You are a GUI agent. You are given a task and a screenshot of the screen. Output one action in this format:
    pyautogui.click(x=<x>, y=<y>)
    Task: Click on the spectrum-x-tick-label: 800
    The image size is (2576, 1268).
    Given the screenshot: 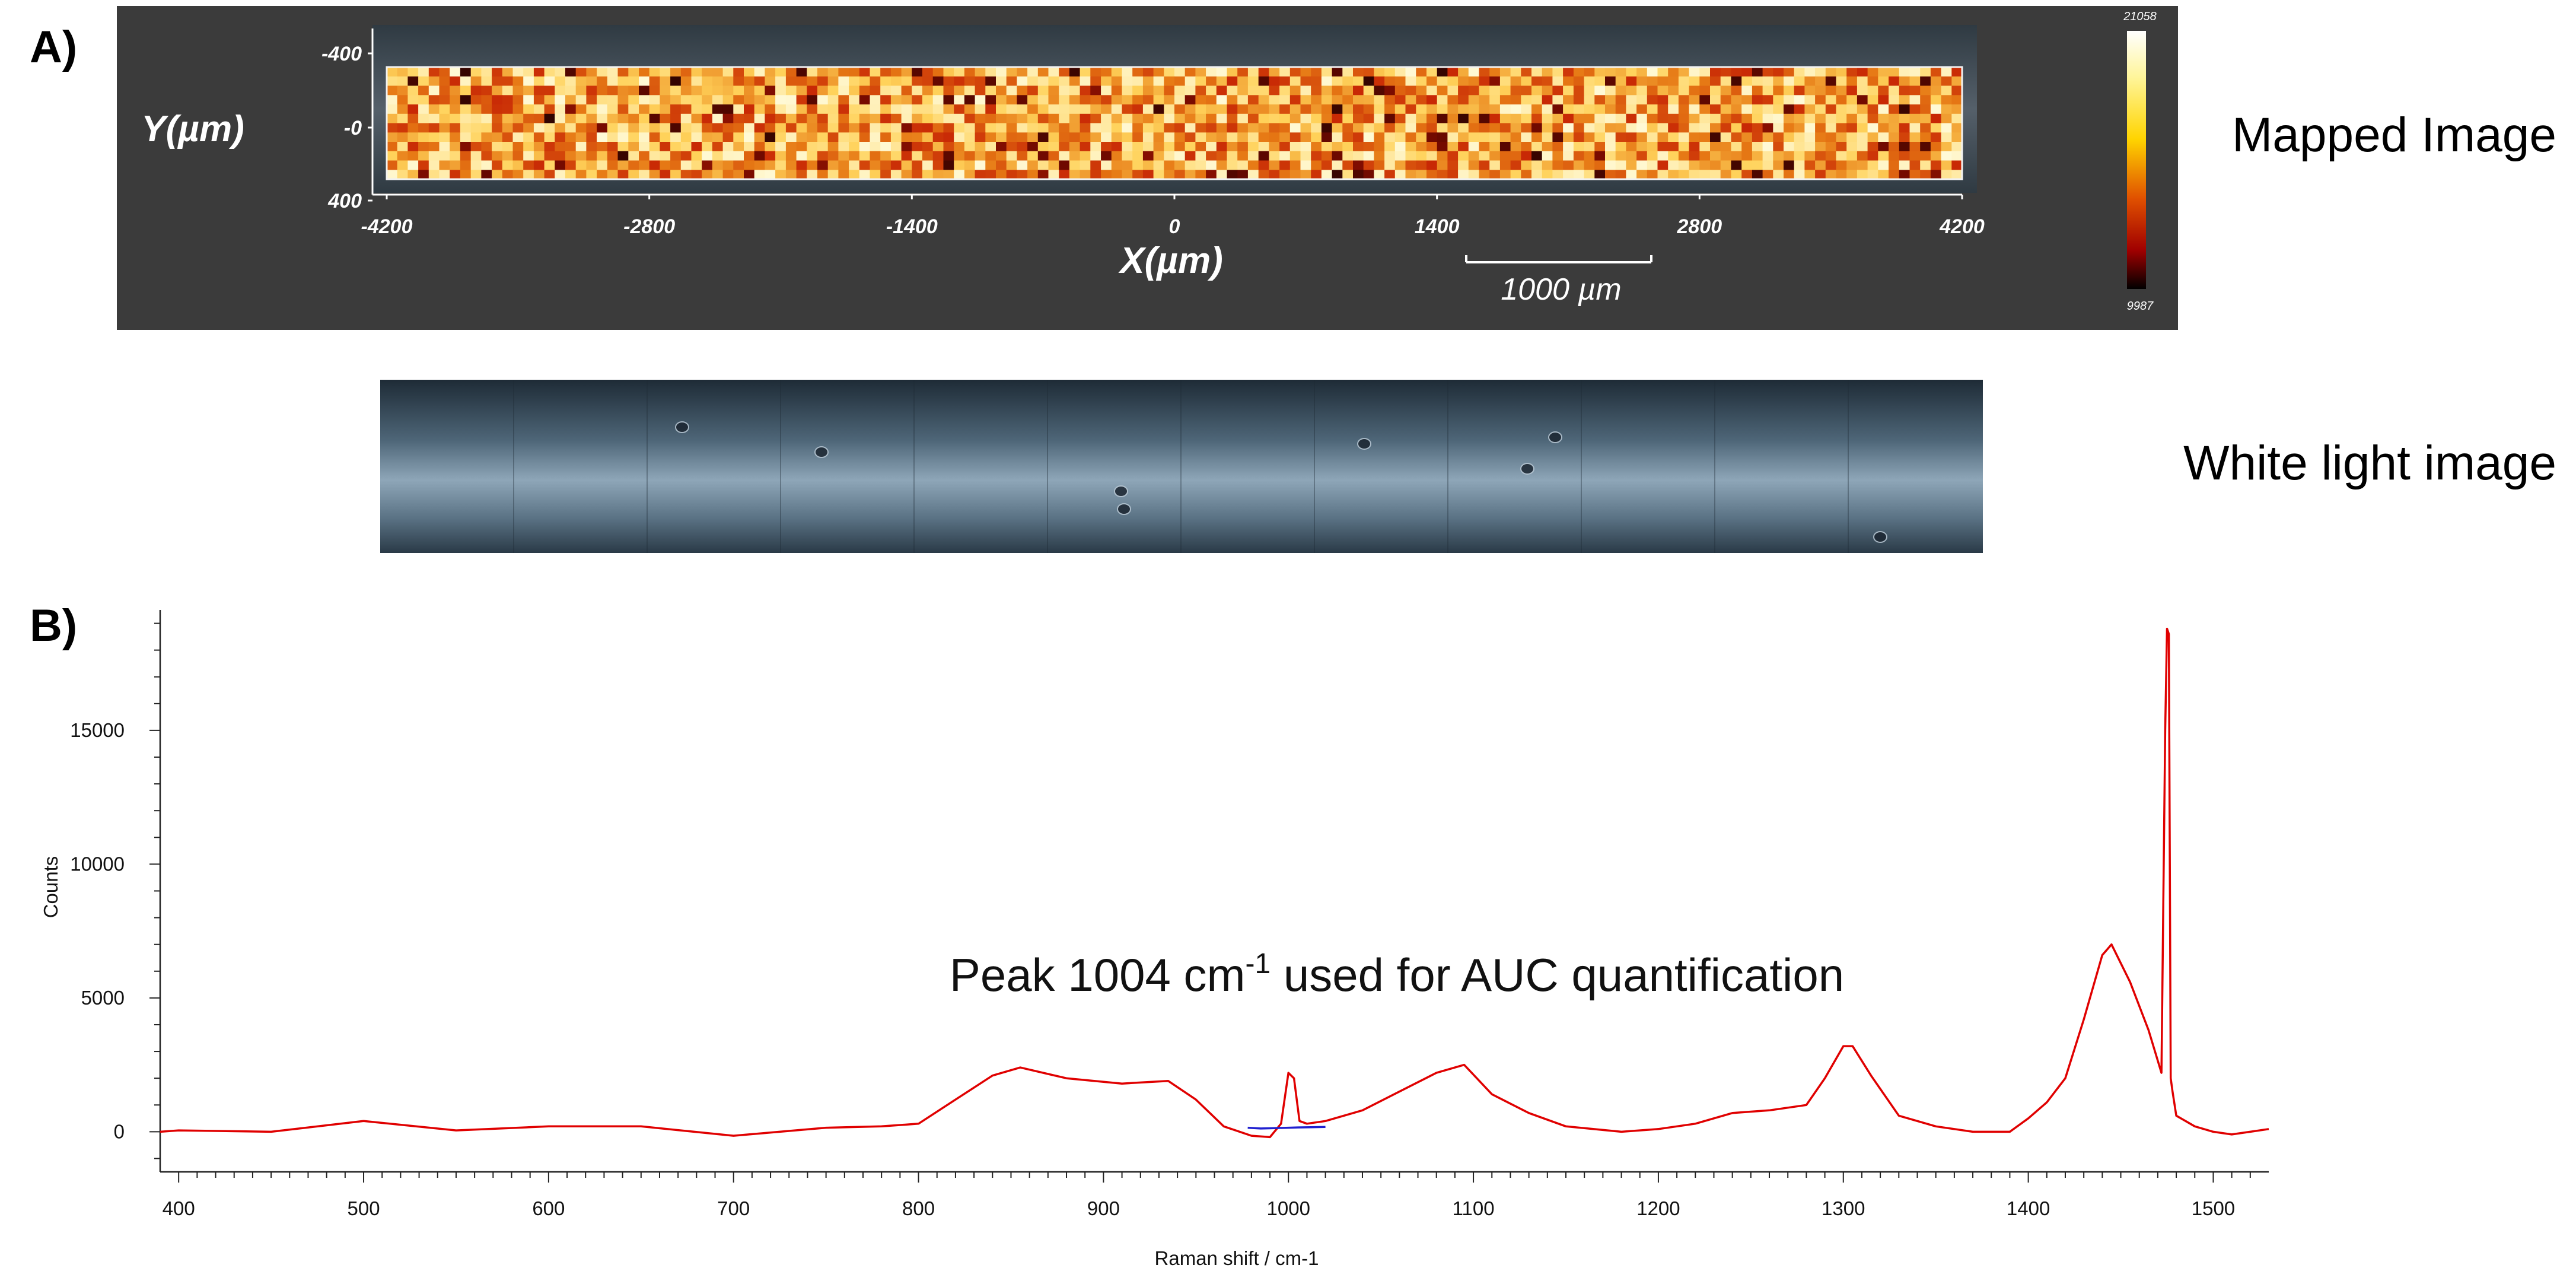 What is the action you would take?
    pyautogui.click(x=918, y=1208)
    